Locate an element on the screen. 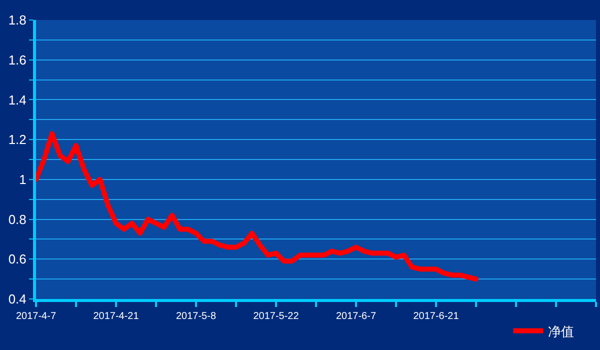 The width and height of the screenshot is (600, 350). x-tick-label: 2017-5-22 is located at coordinates (276, 316).